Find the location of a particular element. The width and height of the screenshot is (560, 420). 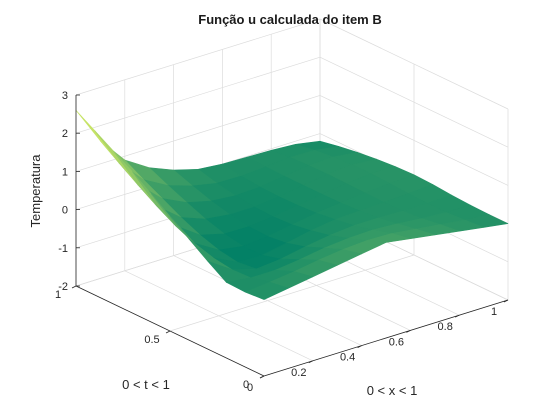

x-axis-label: 0 < x < 1 is located at coordinates (392, 390).